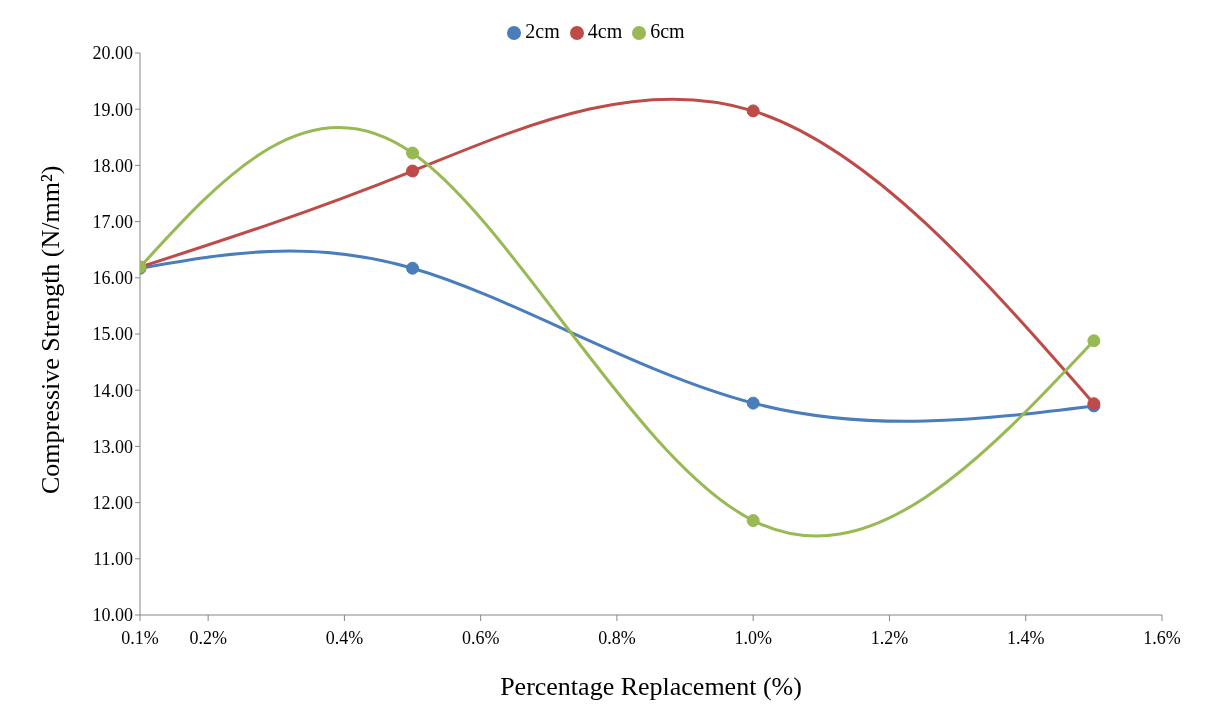  What do you see at coordinates (112, 109) in the screenshot?
I see `y-tick-label: 19.00` at bounding box center [112, 109].